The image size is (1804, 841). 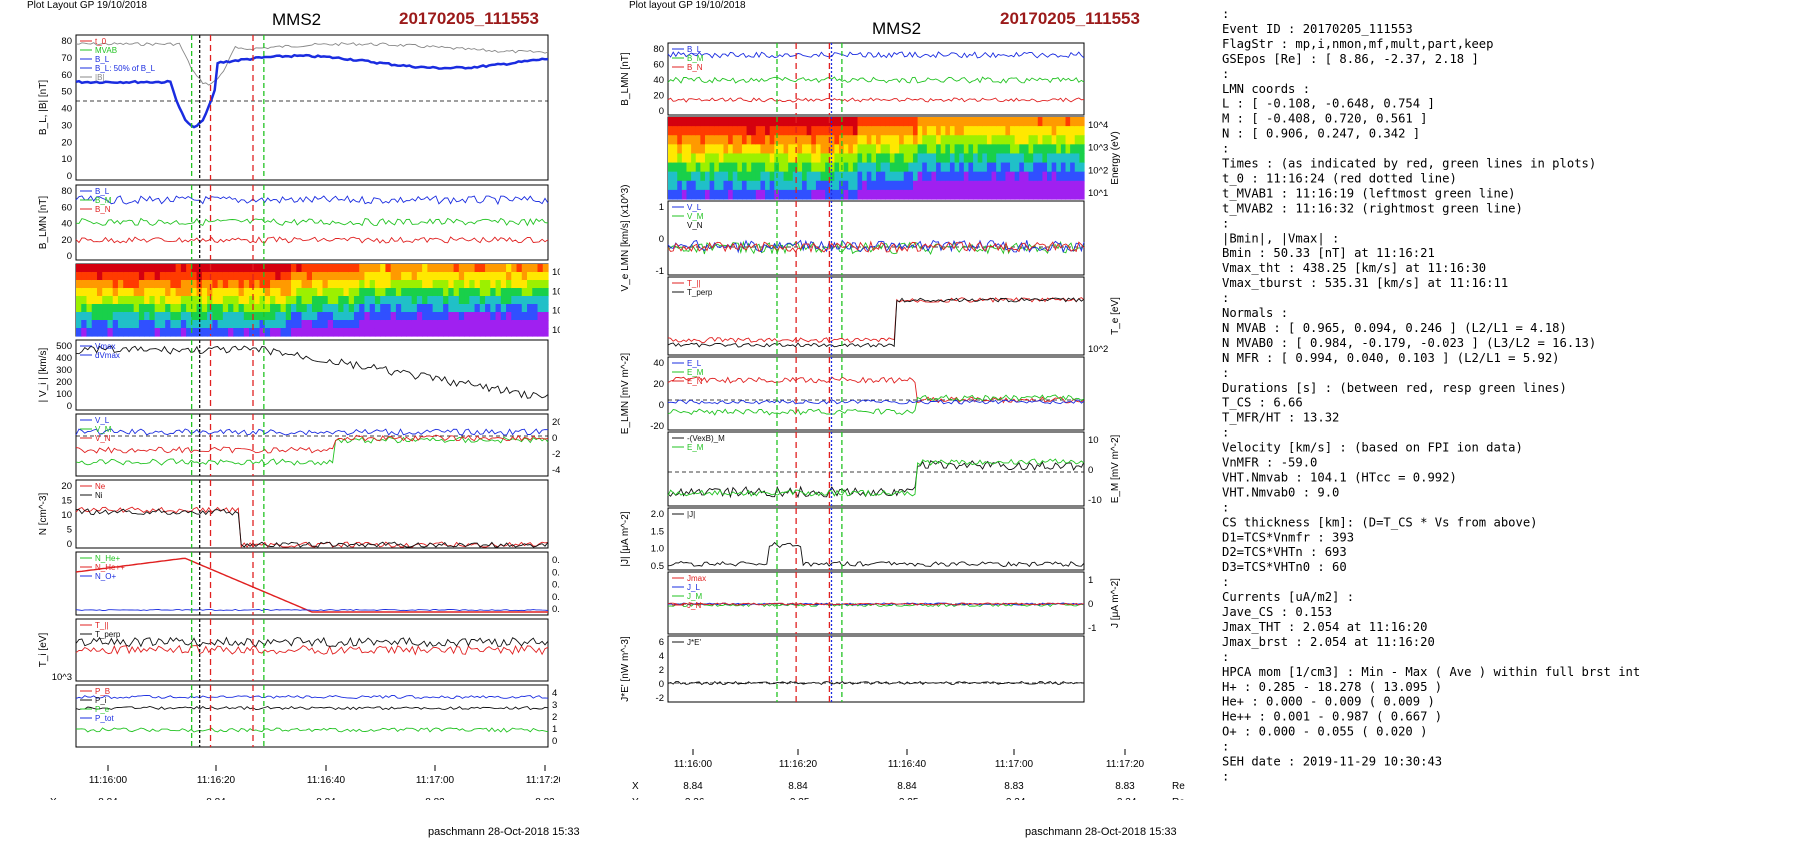 I want to click on legend-label: B_L: 50% of B_L, so click(x=125, y=68).